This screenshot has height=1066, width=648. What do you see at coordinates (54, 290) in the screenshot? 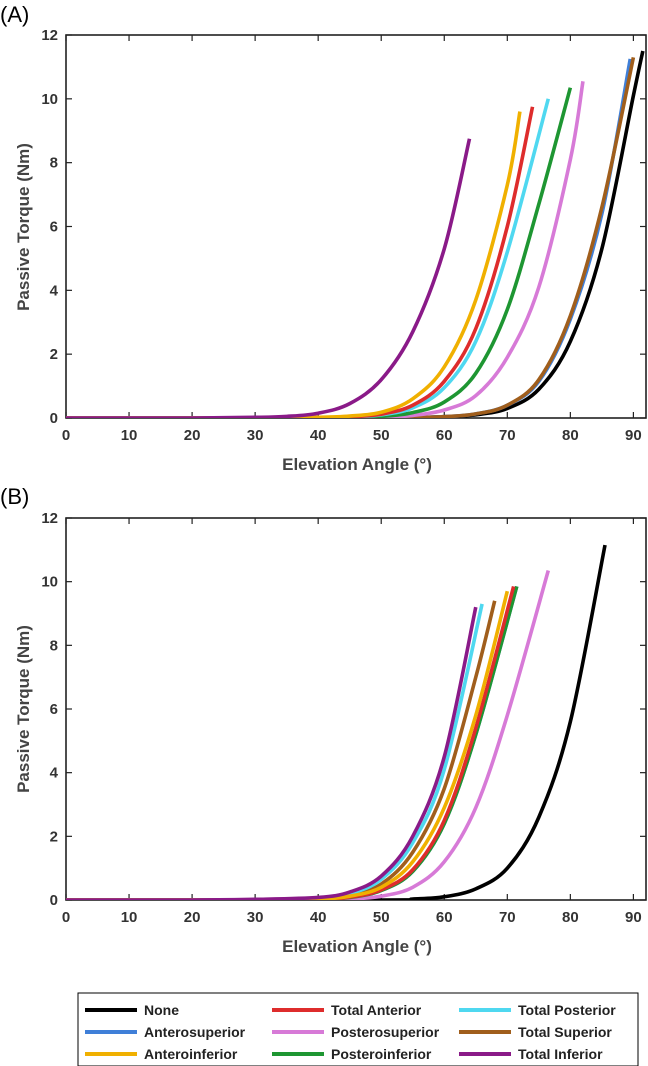
I see `panel-a-ytick-label-4: 4` at bounding box center [54, 290].